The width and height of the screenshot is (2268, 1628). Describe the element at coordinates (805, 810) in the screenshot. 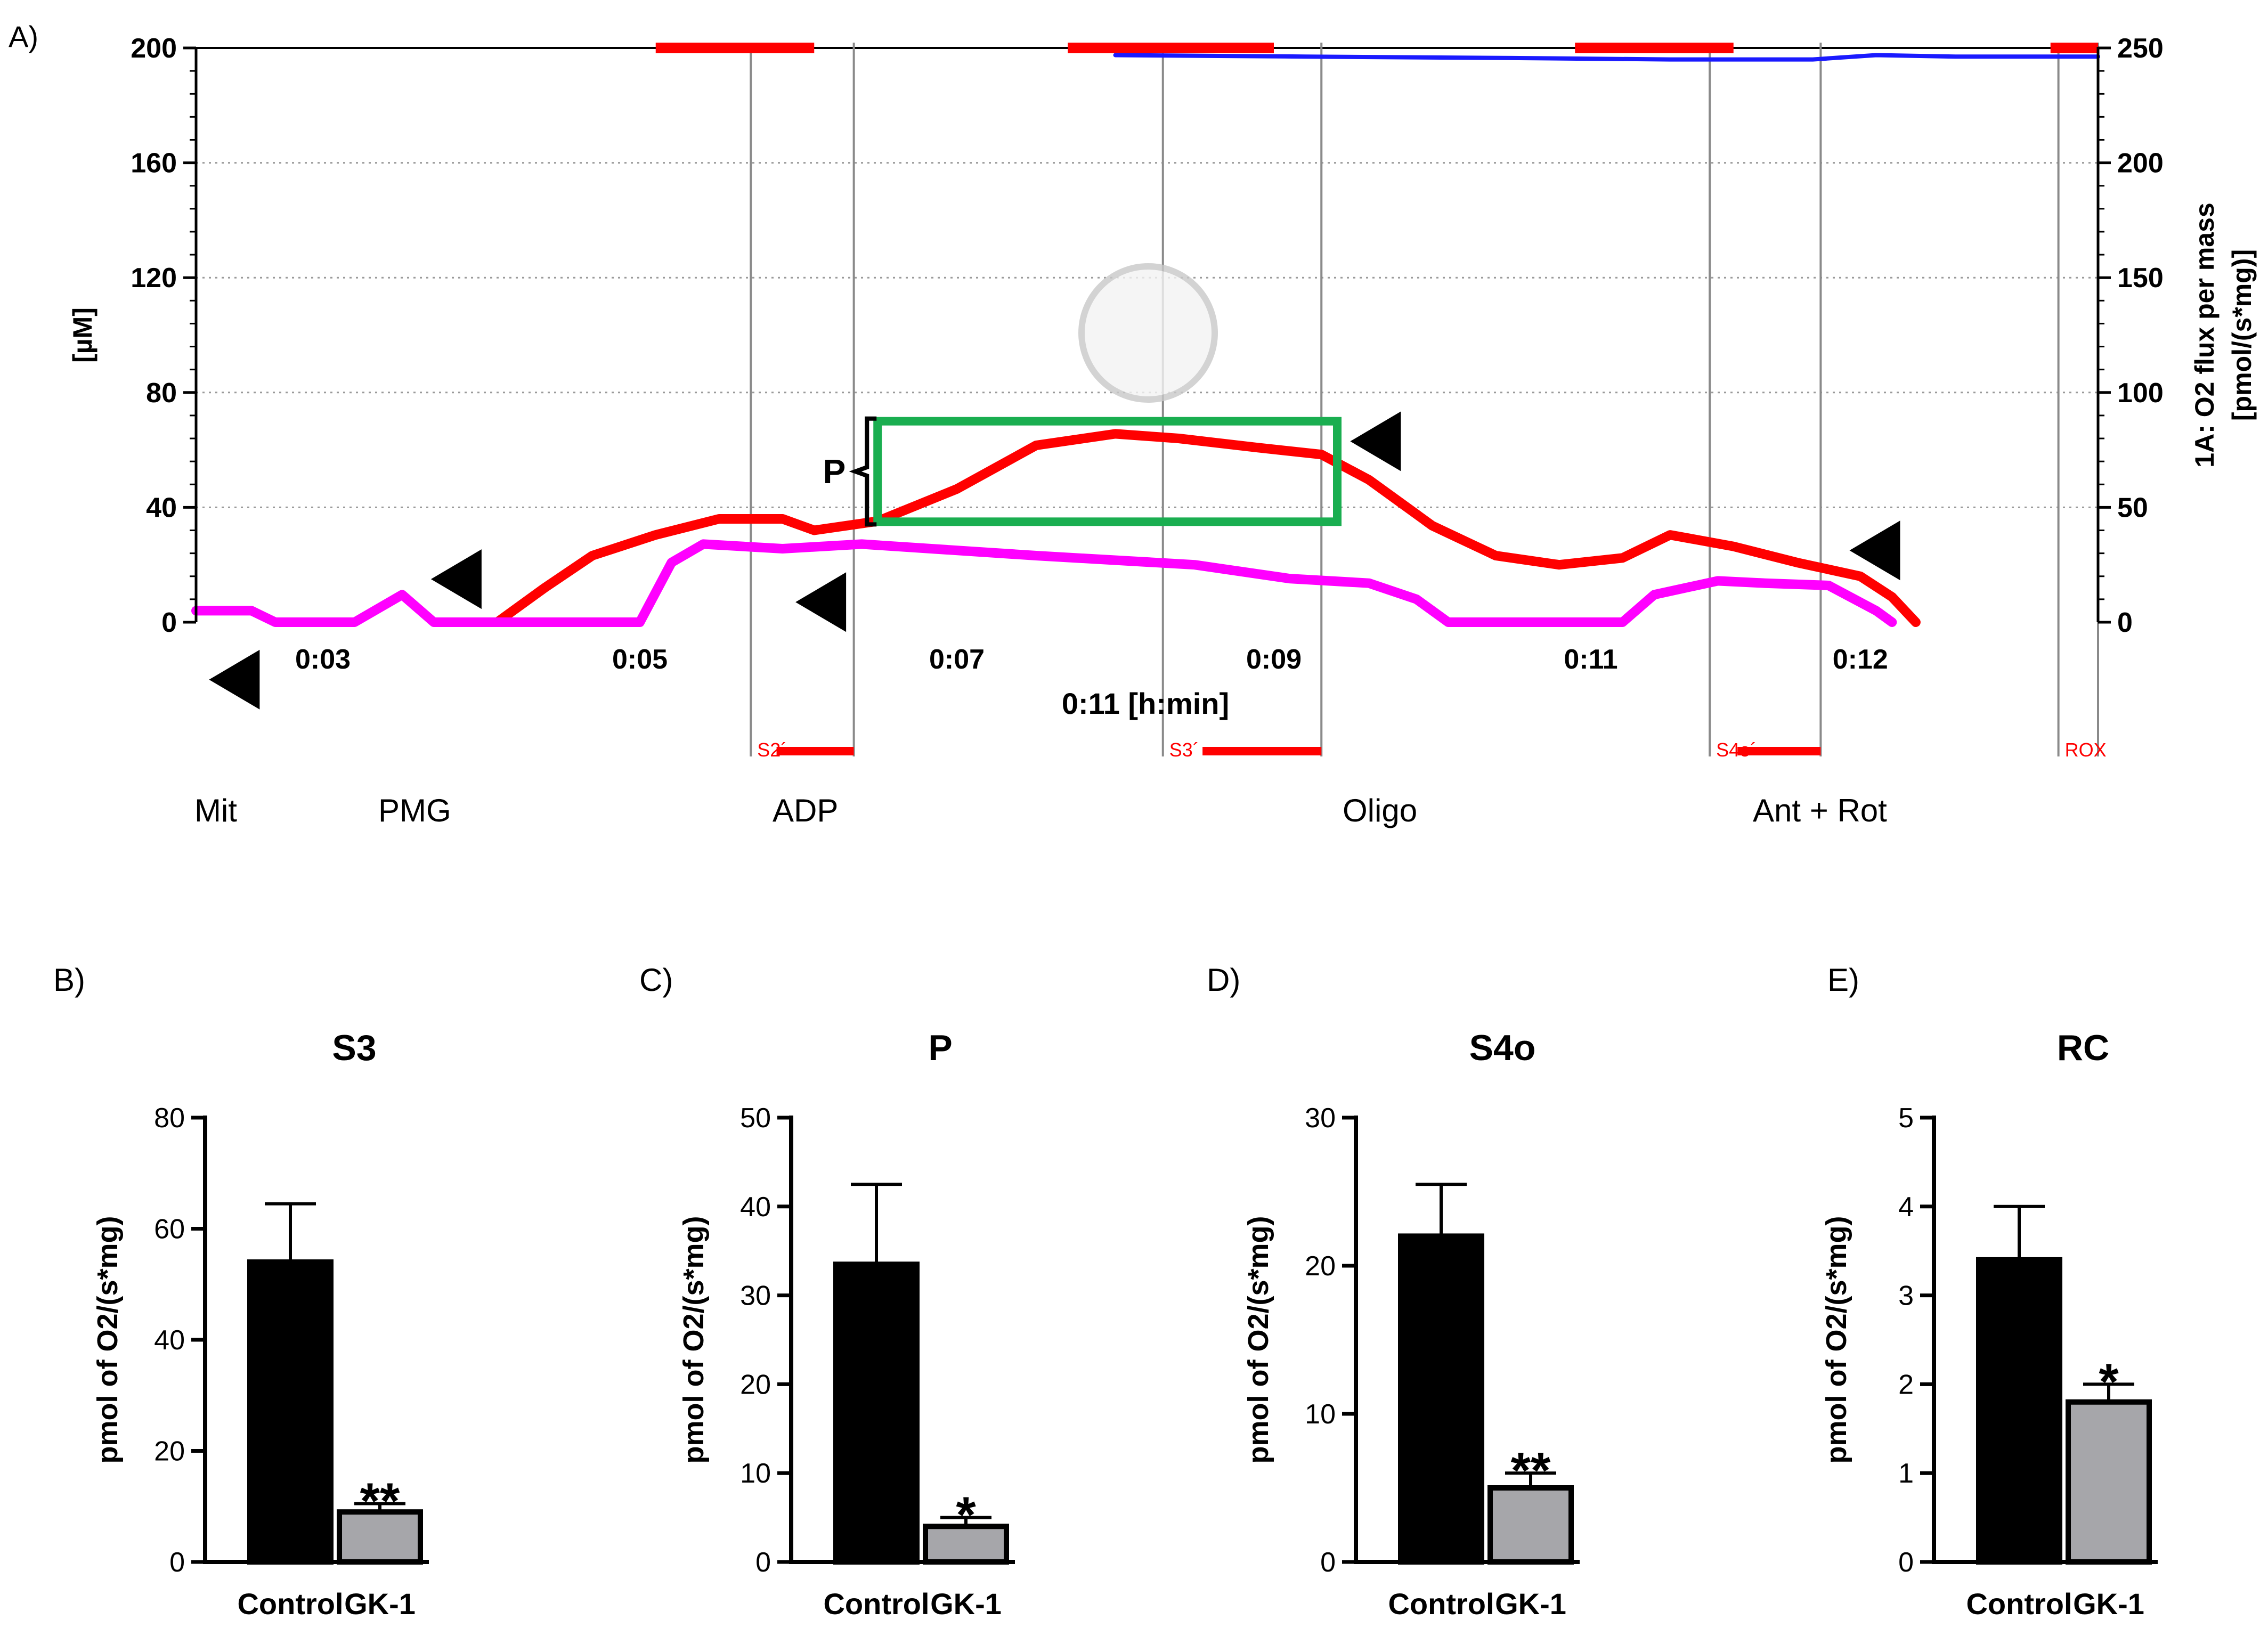

I see `addition-label-adp: ADP` at that location.